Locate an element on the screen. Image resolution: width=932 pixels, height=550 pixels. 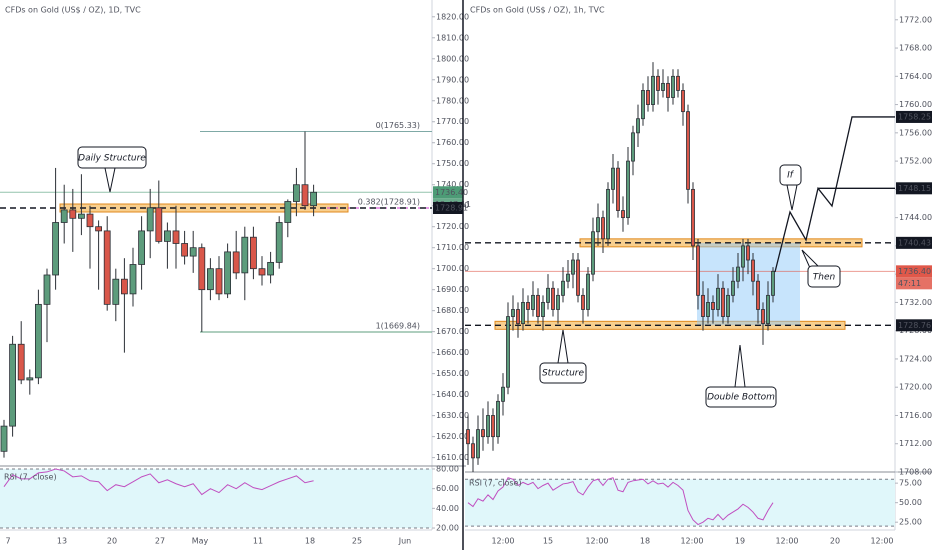
y-tick-label: 1716.00 is located at coordinates (915, 415).